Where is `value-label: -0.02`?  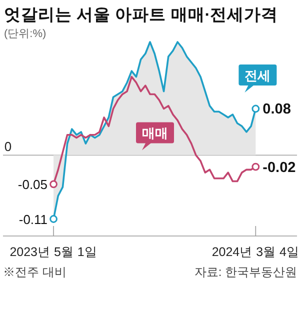 value-label: -0.02 is located at coordinates (279, 168).